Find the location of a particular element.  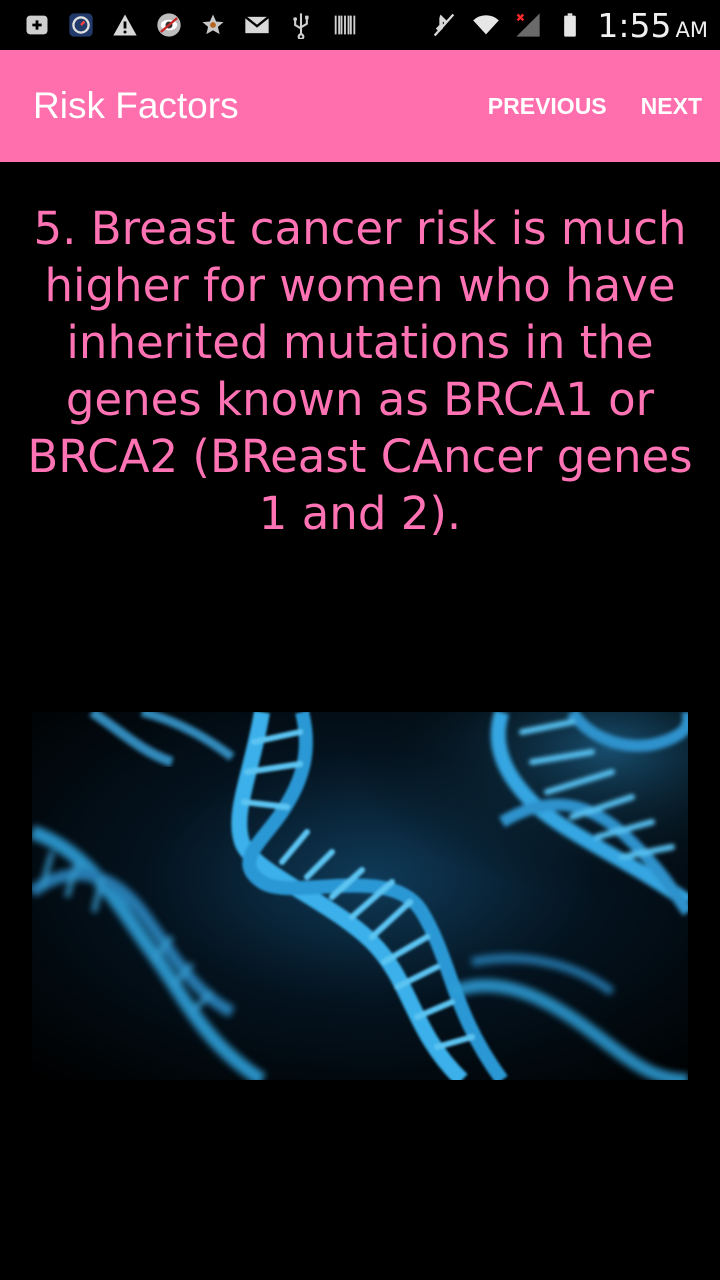

dial-icon is located at coordinates (81, 25).